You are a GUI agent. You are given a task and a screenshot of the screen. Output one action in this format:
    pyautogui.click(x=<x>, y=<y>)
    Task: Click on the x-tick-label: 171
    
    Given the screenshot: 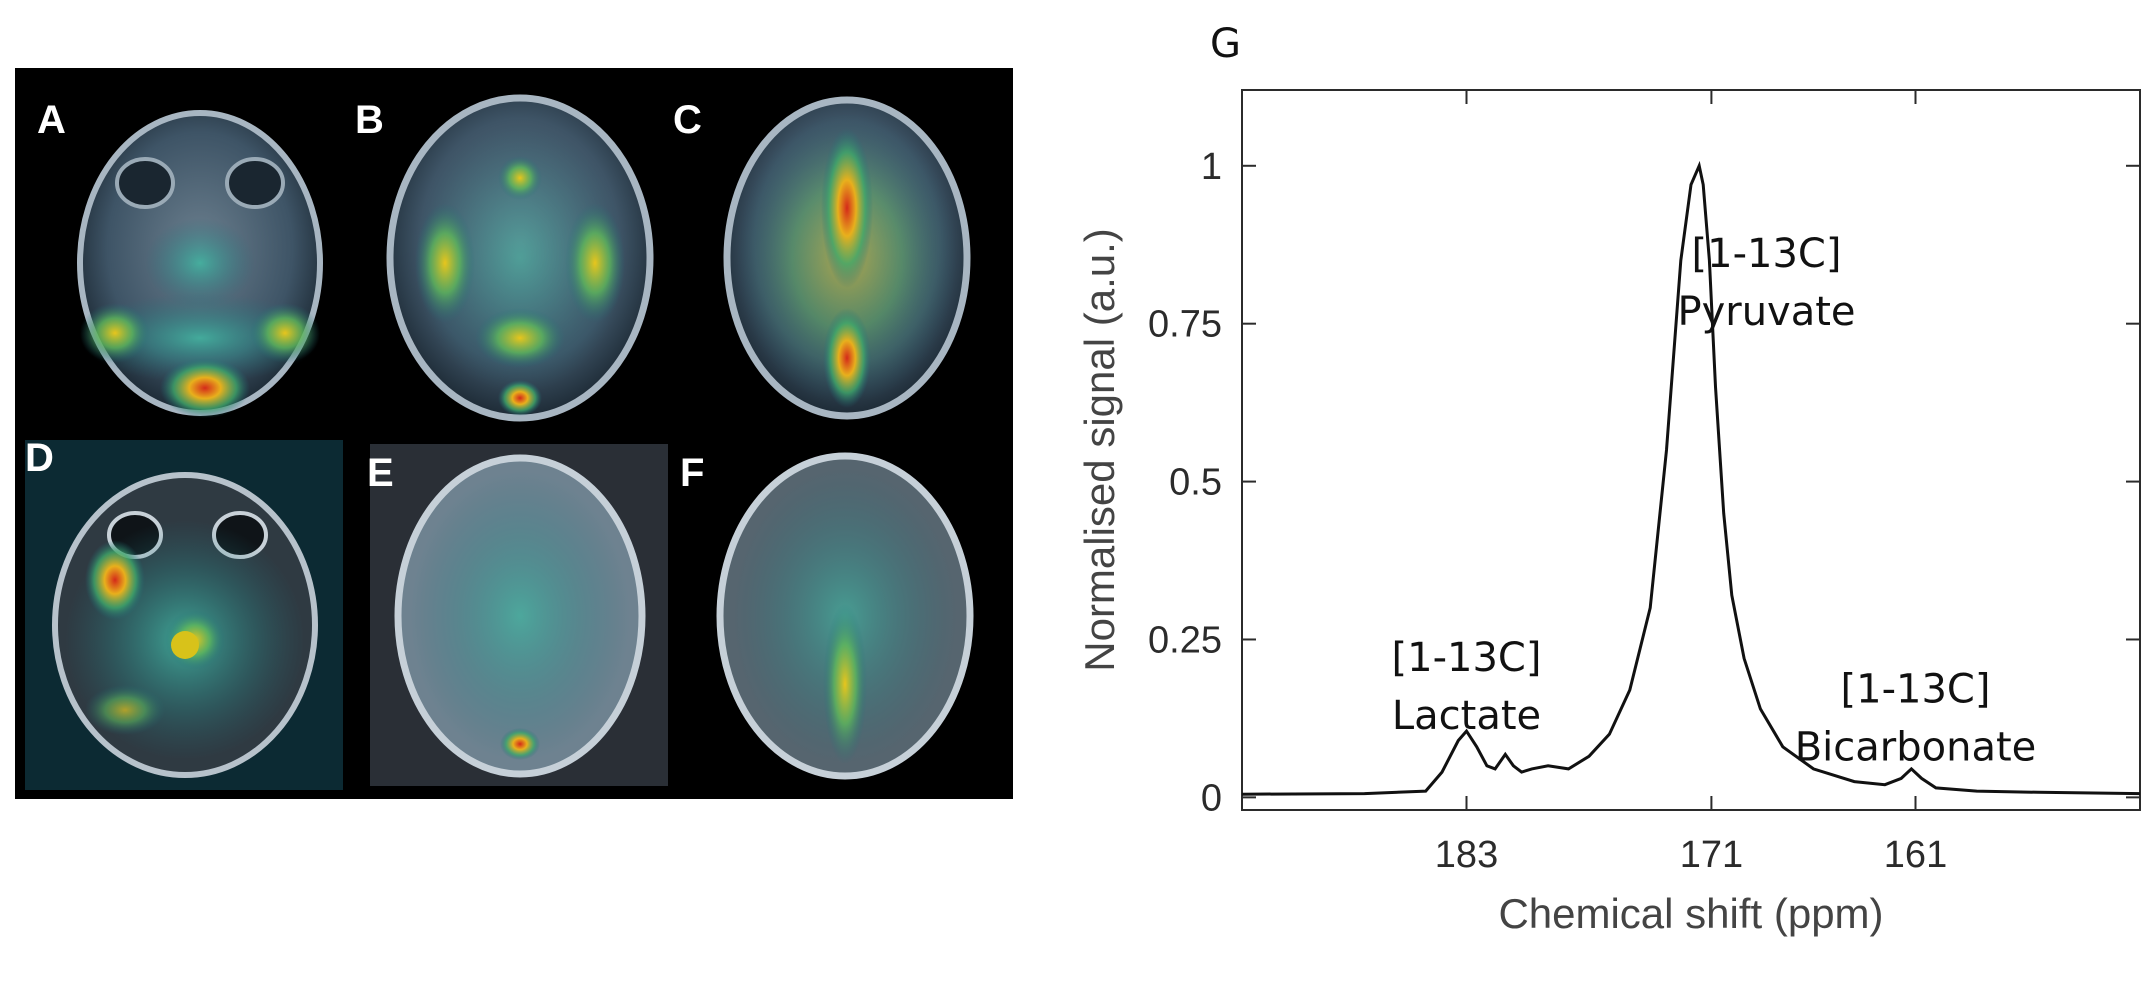 What is the action you would take?
    pyautogui.click(x=1711, y=855)
    